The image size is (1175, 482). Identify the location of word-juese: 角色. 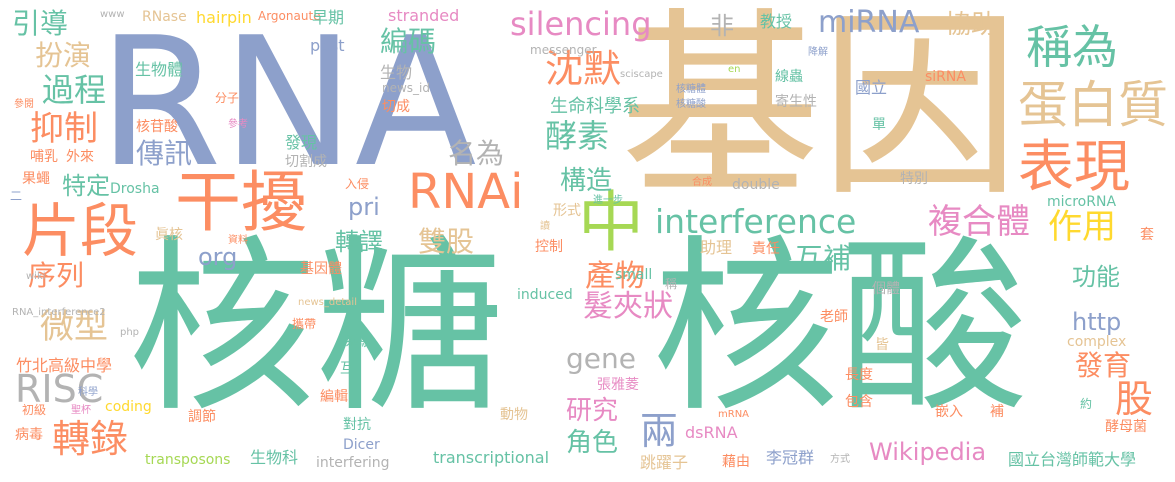
(592, 443).